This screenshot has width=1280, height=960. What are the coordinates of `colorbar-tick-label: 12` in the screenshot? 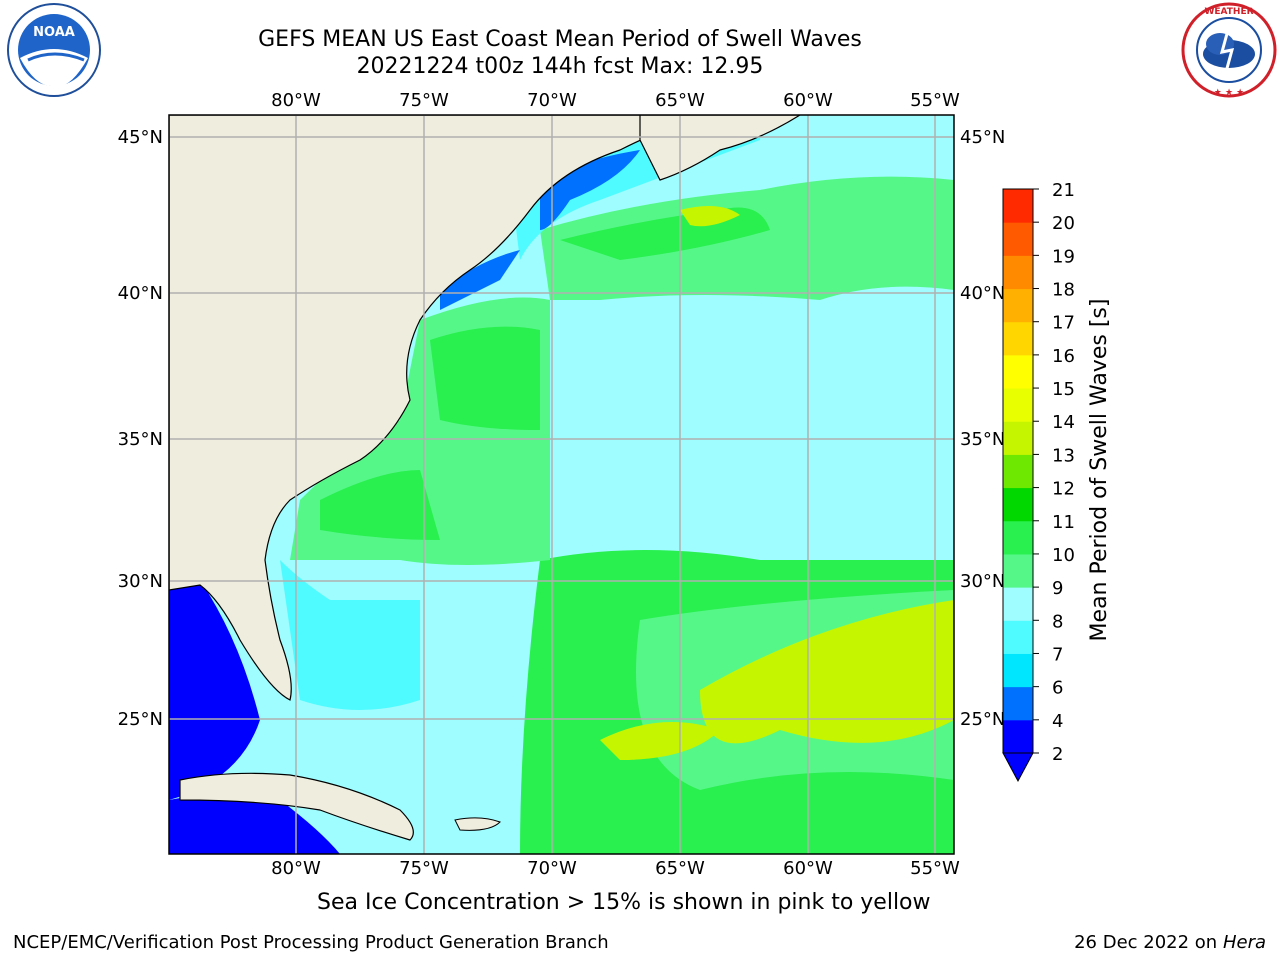 It's located at (1063, 489).